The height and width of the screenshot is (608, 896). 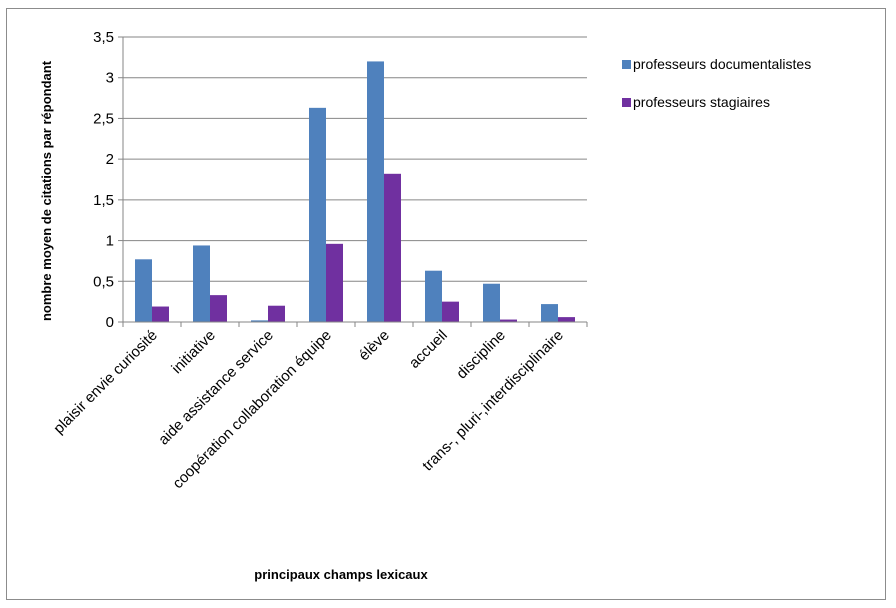 What do you see at coordinates (341, 574) in the screenshot?
I see `x-axis-title: principaux champs lexicaux` at bounding box center [341, 574].